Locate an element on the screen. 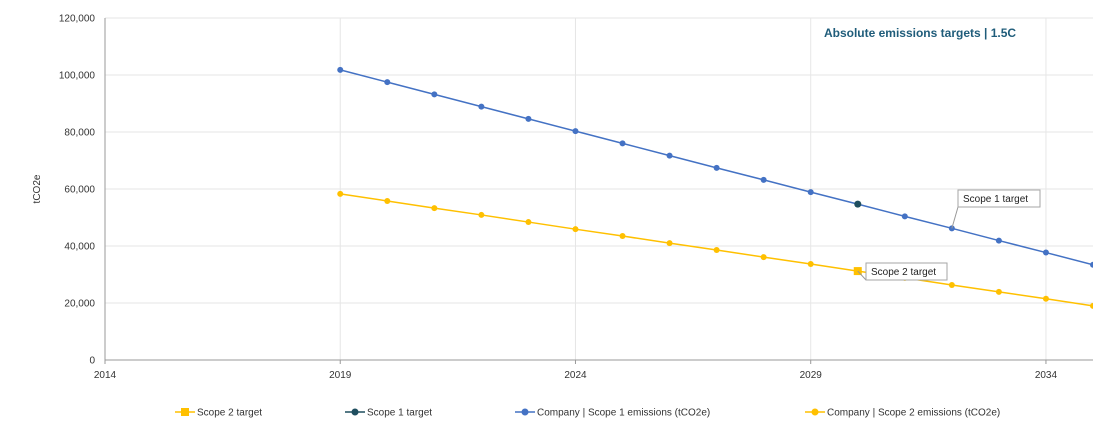 This screenshot has height=421, width=1093. y-tick-label: 0 is located at coordinates (92, 361).